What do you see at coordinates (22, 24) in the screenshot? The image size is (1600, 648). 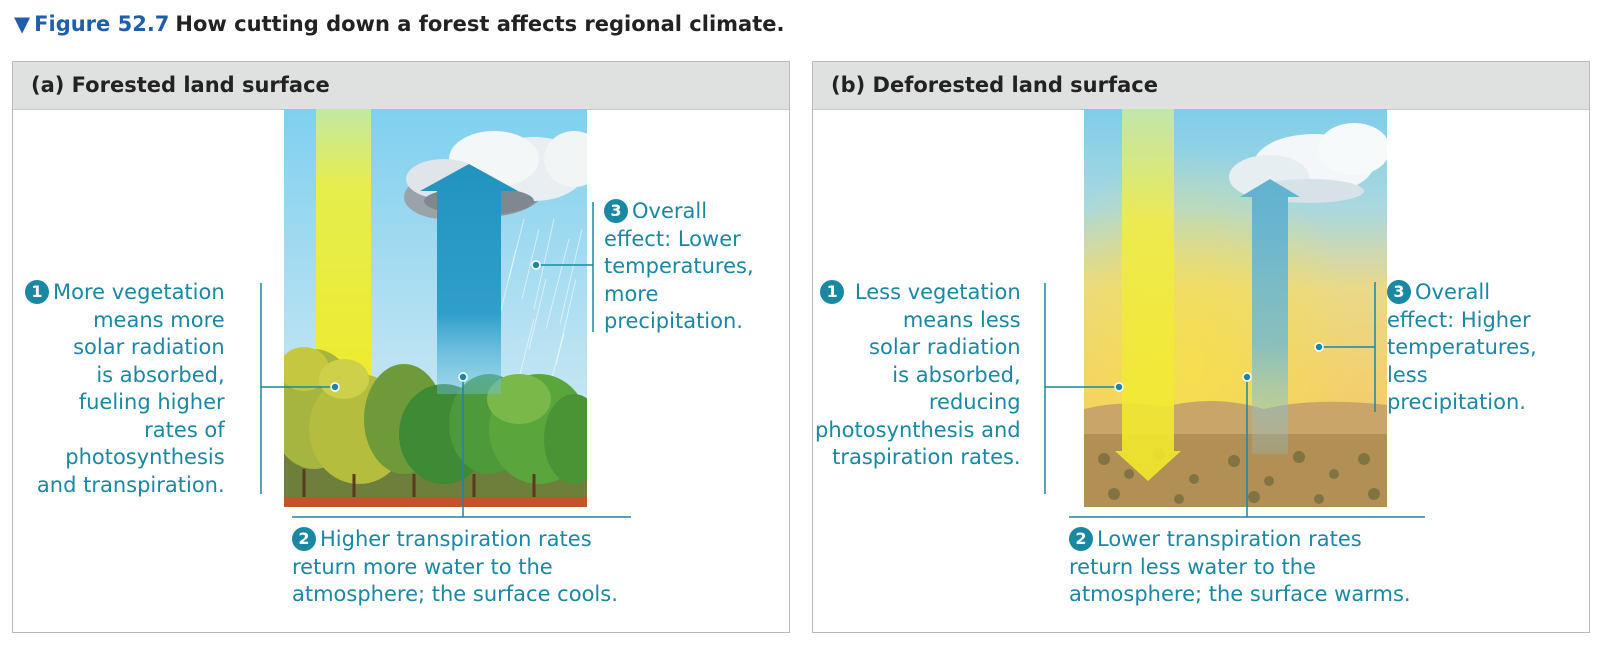 I see `figure-marker: ▼` at bounding box center [22, 24].